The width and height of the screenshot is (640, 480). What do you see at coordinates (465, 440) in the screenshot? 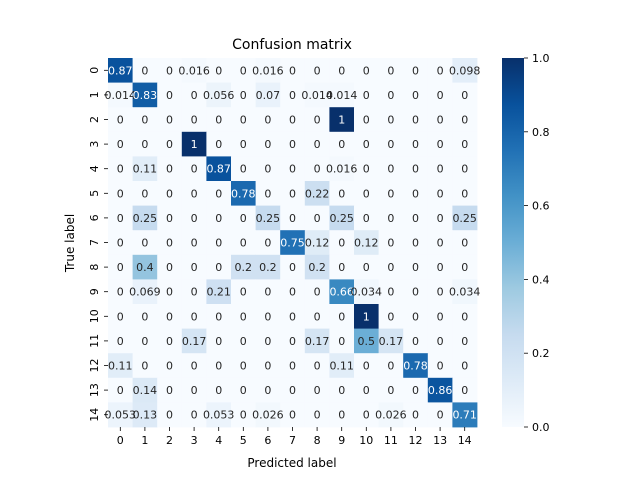
I see `x-tick-label: 14` at bounding box center [465, 440].